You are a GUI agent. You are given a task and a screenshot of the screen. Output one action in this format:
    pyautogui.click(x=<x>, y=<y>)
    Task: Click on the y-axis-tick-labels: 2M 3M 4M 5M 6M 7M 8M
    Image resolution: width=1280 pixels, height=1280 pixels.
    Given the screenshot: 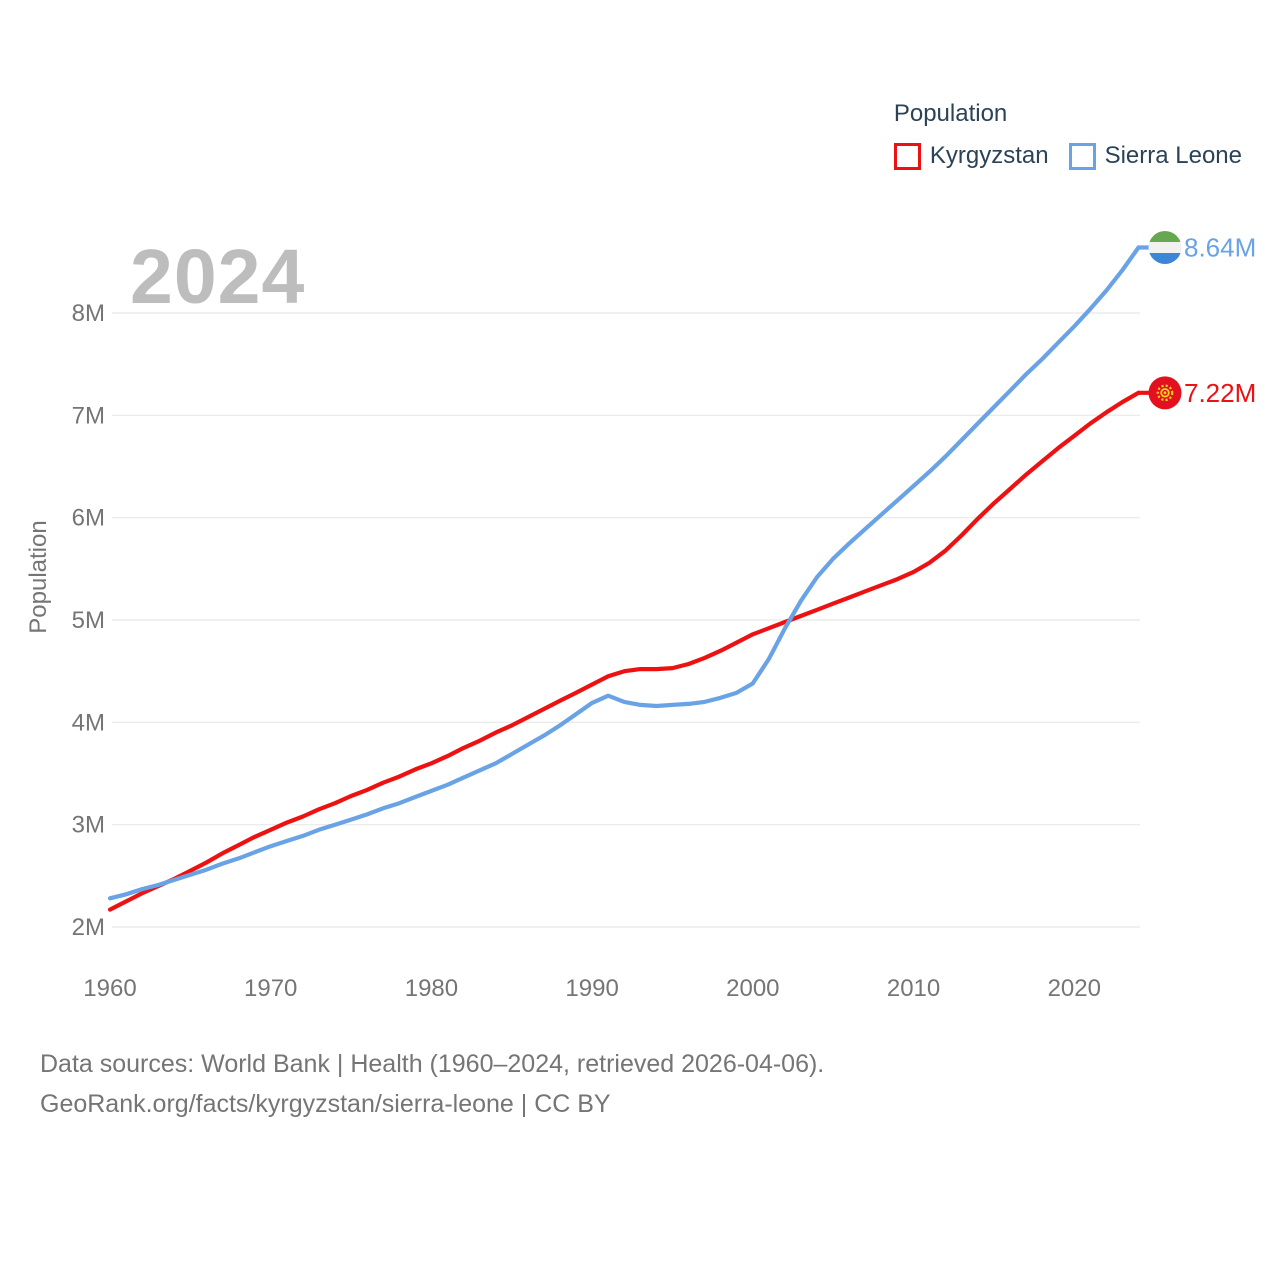 What is the action you would take?
    pyautogui.click(x=88, y=620)
    